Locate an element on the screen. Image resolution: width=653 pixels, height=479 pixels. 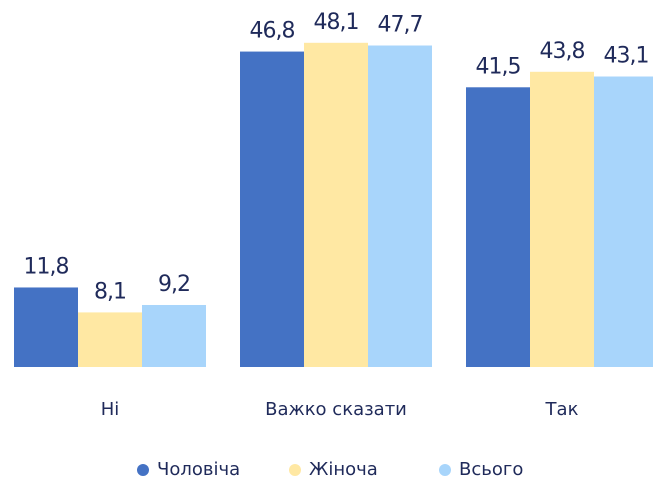
data-label: 48,1 is located at coordinates (336, 22).